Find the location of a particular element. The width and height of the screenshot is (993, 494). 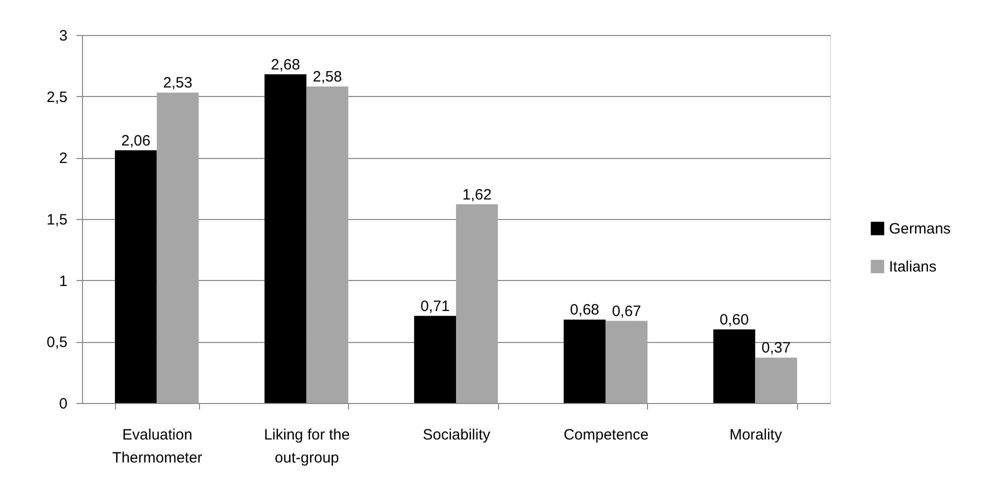

y-tick-label: 0,5 is located at coordinates (57, 343).